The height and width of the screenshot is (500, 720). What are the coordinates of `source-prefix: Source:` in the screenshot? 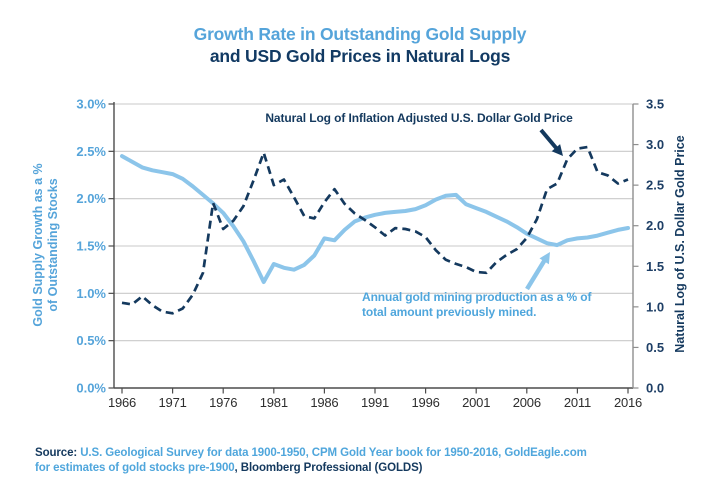 It's located at (58, 453).